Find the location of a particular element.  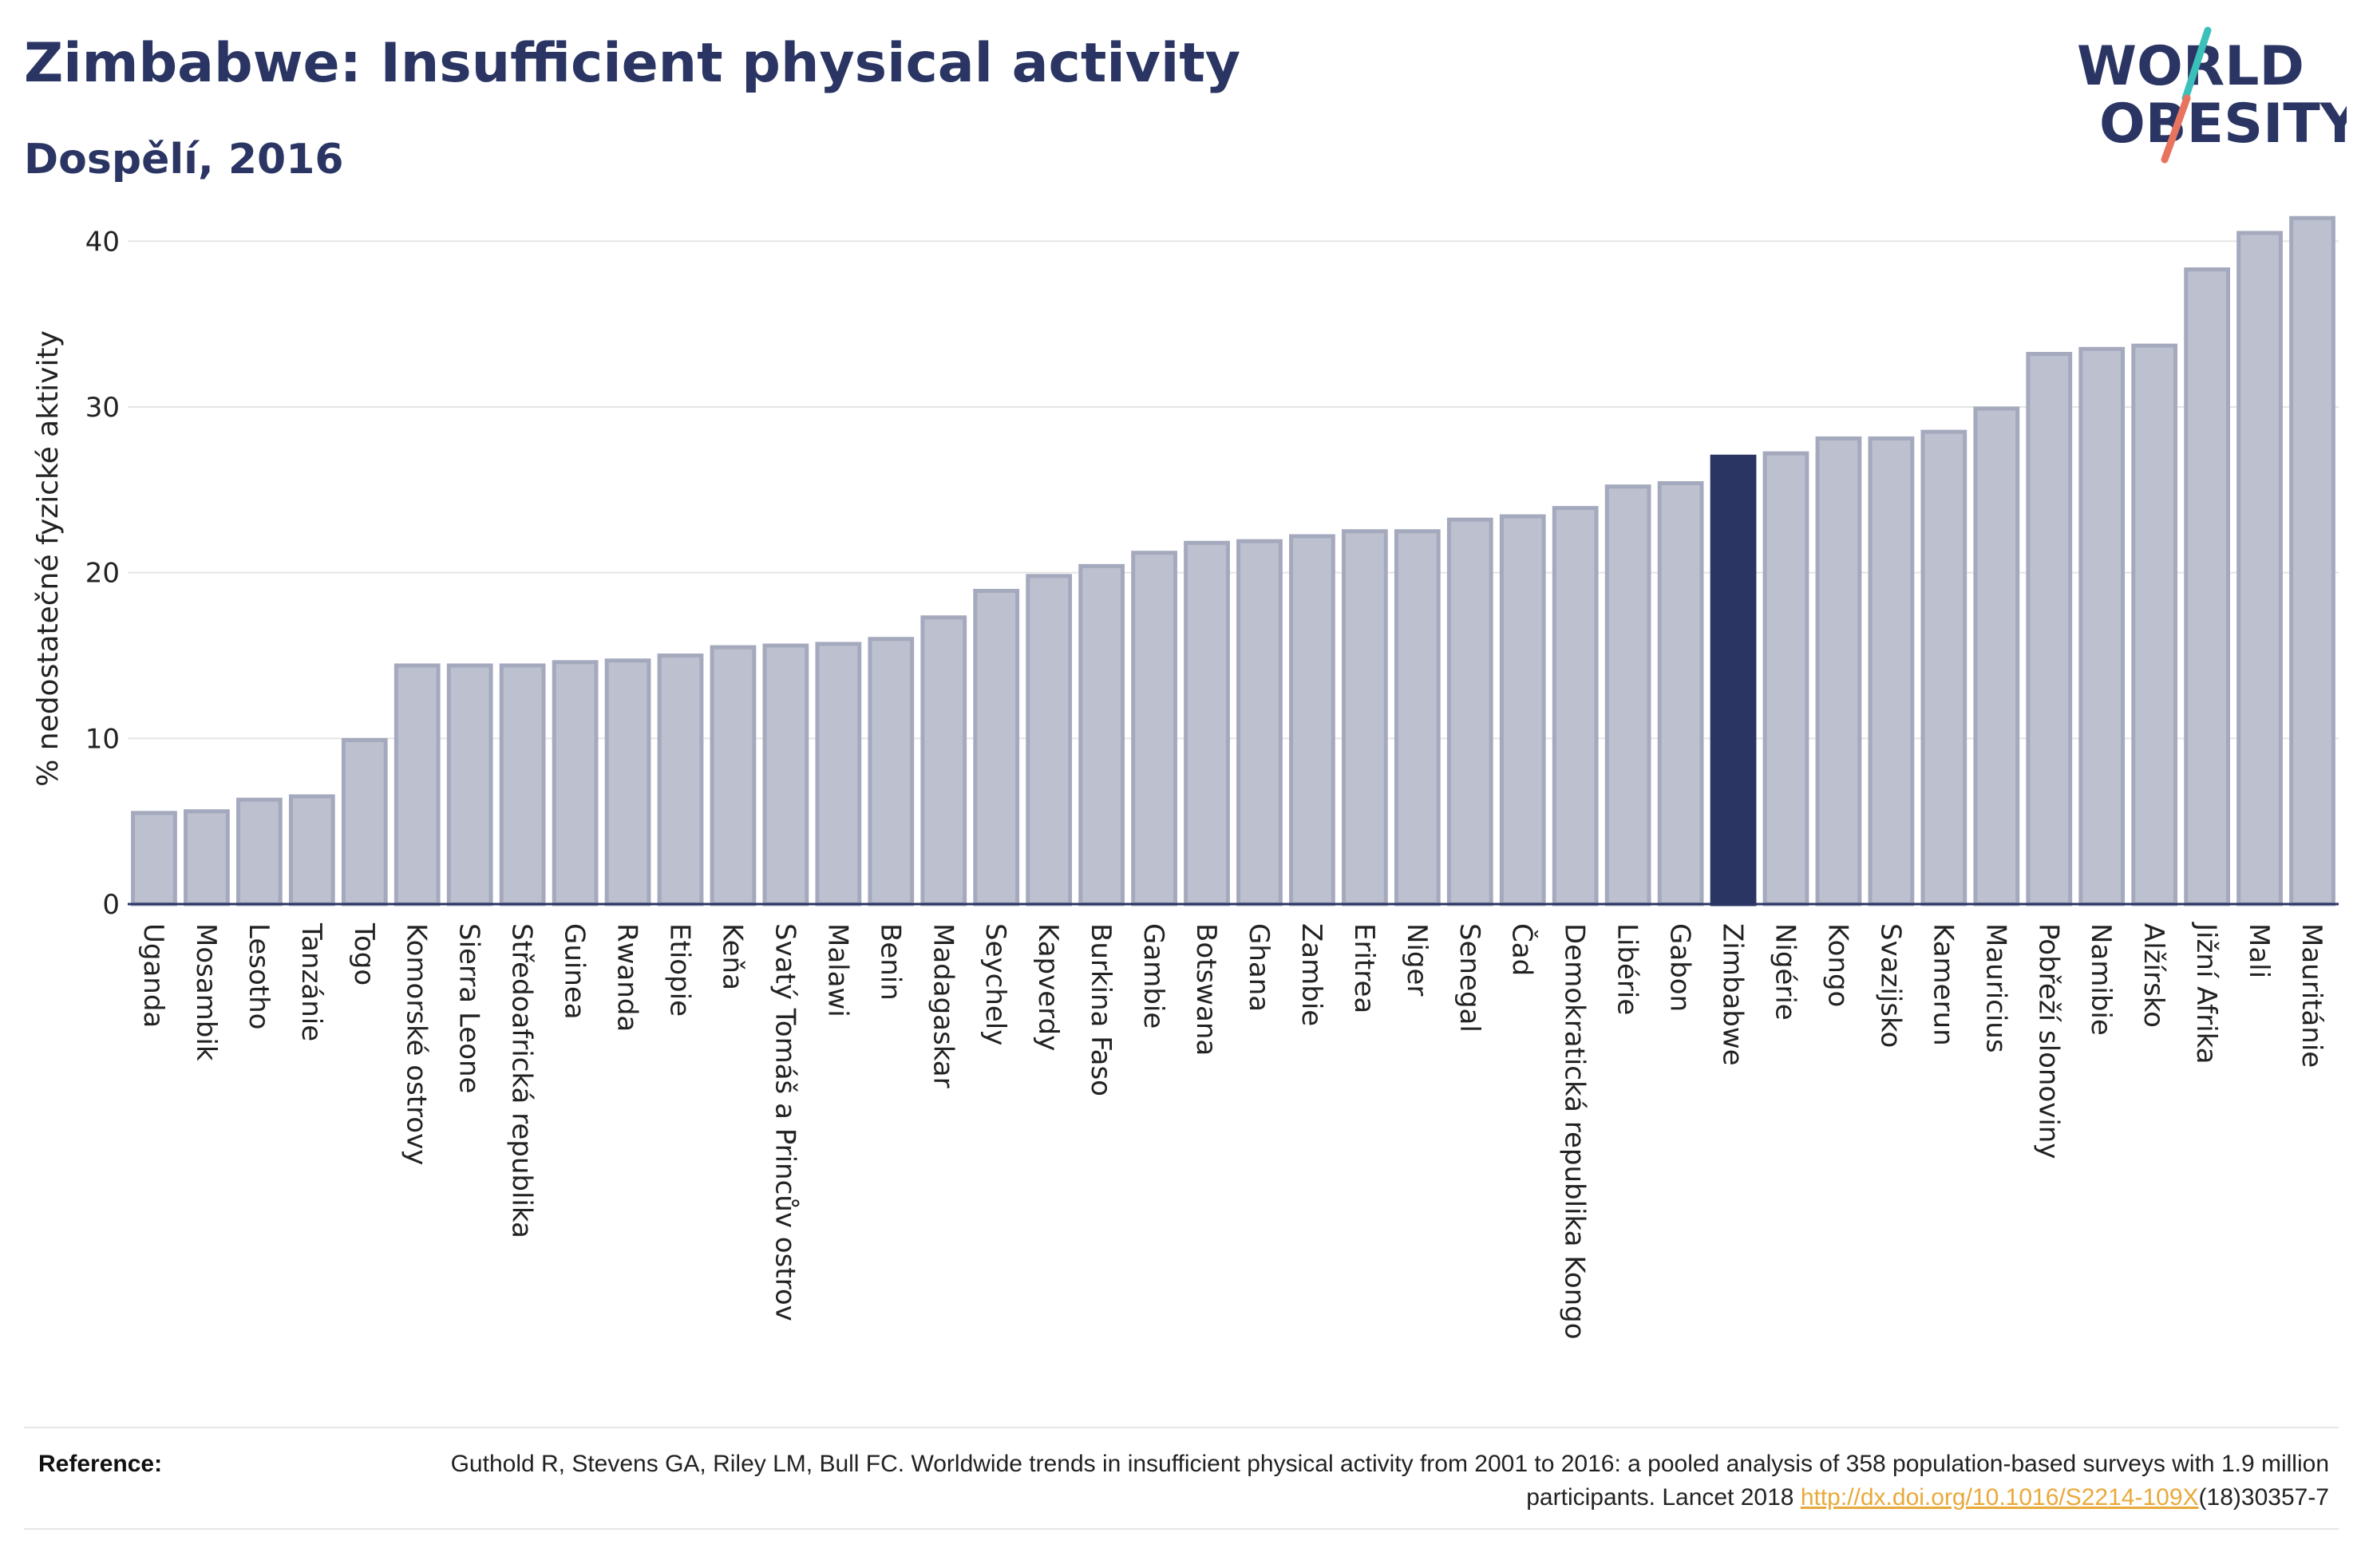

x-tick-label: Seychely is located at coordinates (995, 984).